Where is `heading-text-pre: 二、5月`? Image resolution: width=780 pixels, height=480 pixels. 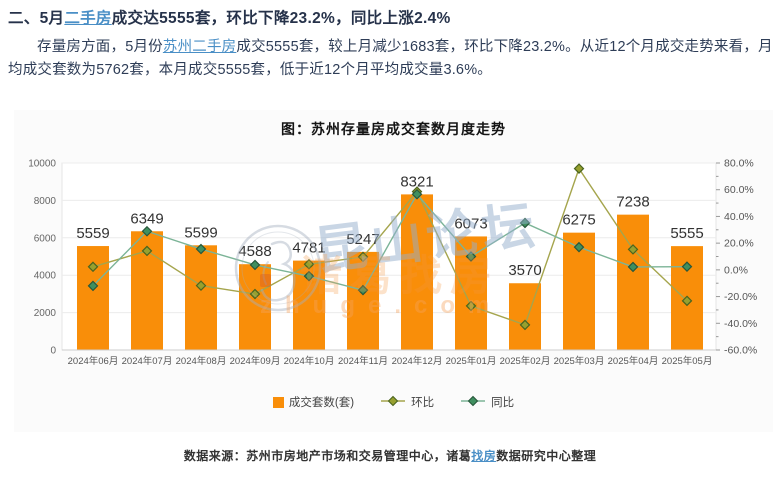
heading-text-pre: 二、5月 is located at coordinates (36, 18).